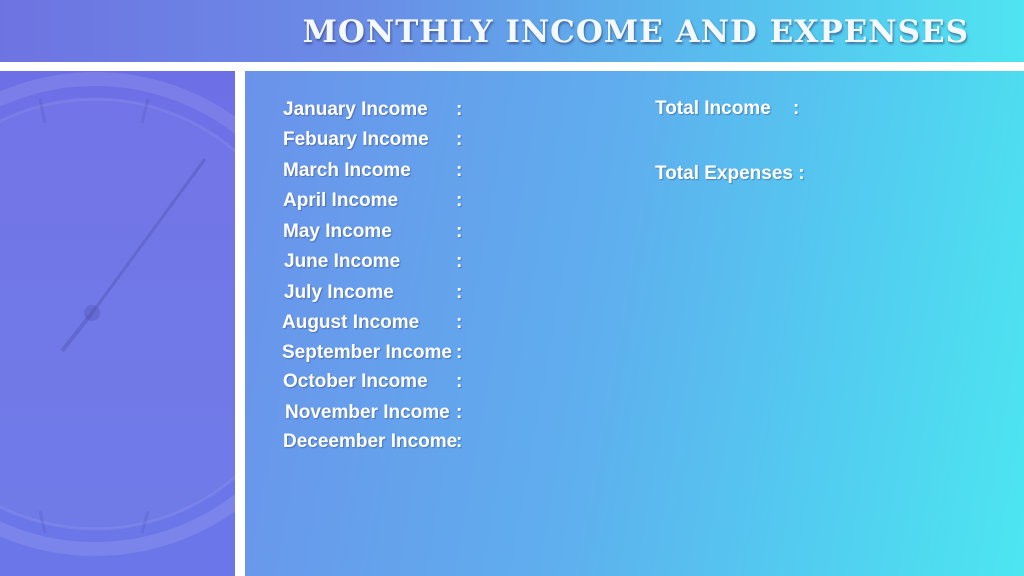 The width and height of the screenshot is (1024, 576). I want to click on total-income-label: Total Income, so click(713, 108).